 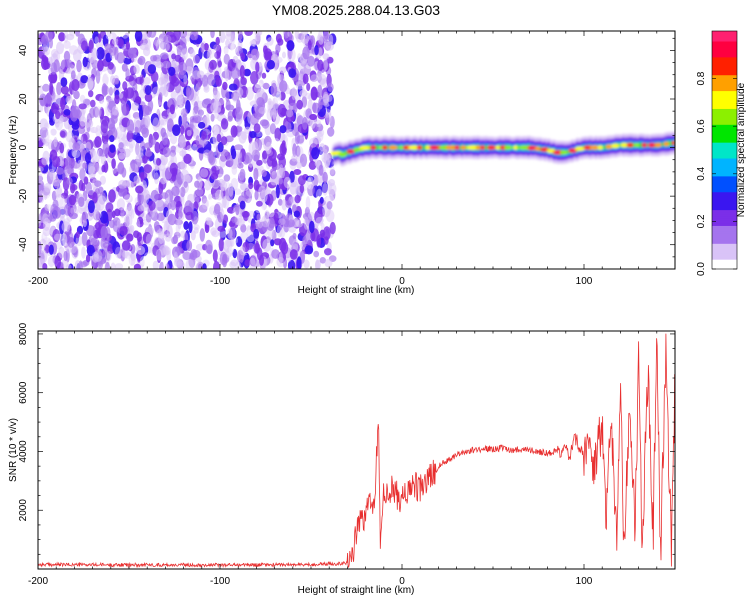 I want to click on heatmap-y-tick-label: 40, so click(x=23, y=50).